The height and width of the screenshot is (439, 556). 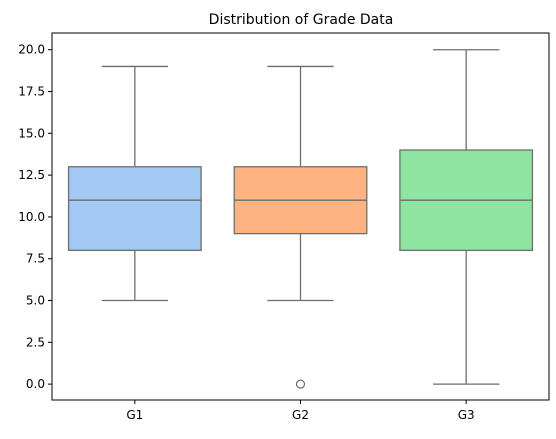 I want to click on y-tick-label: 5.0, so click(x=35, y=301).